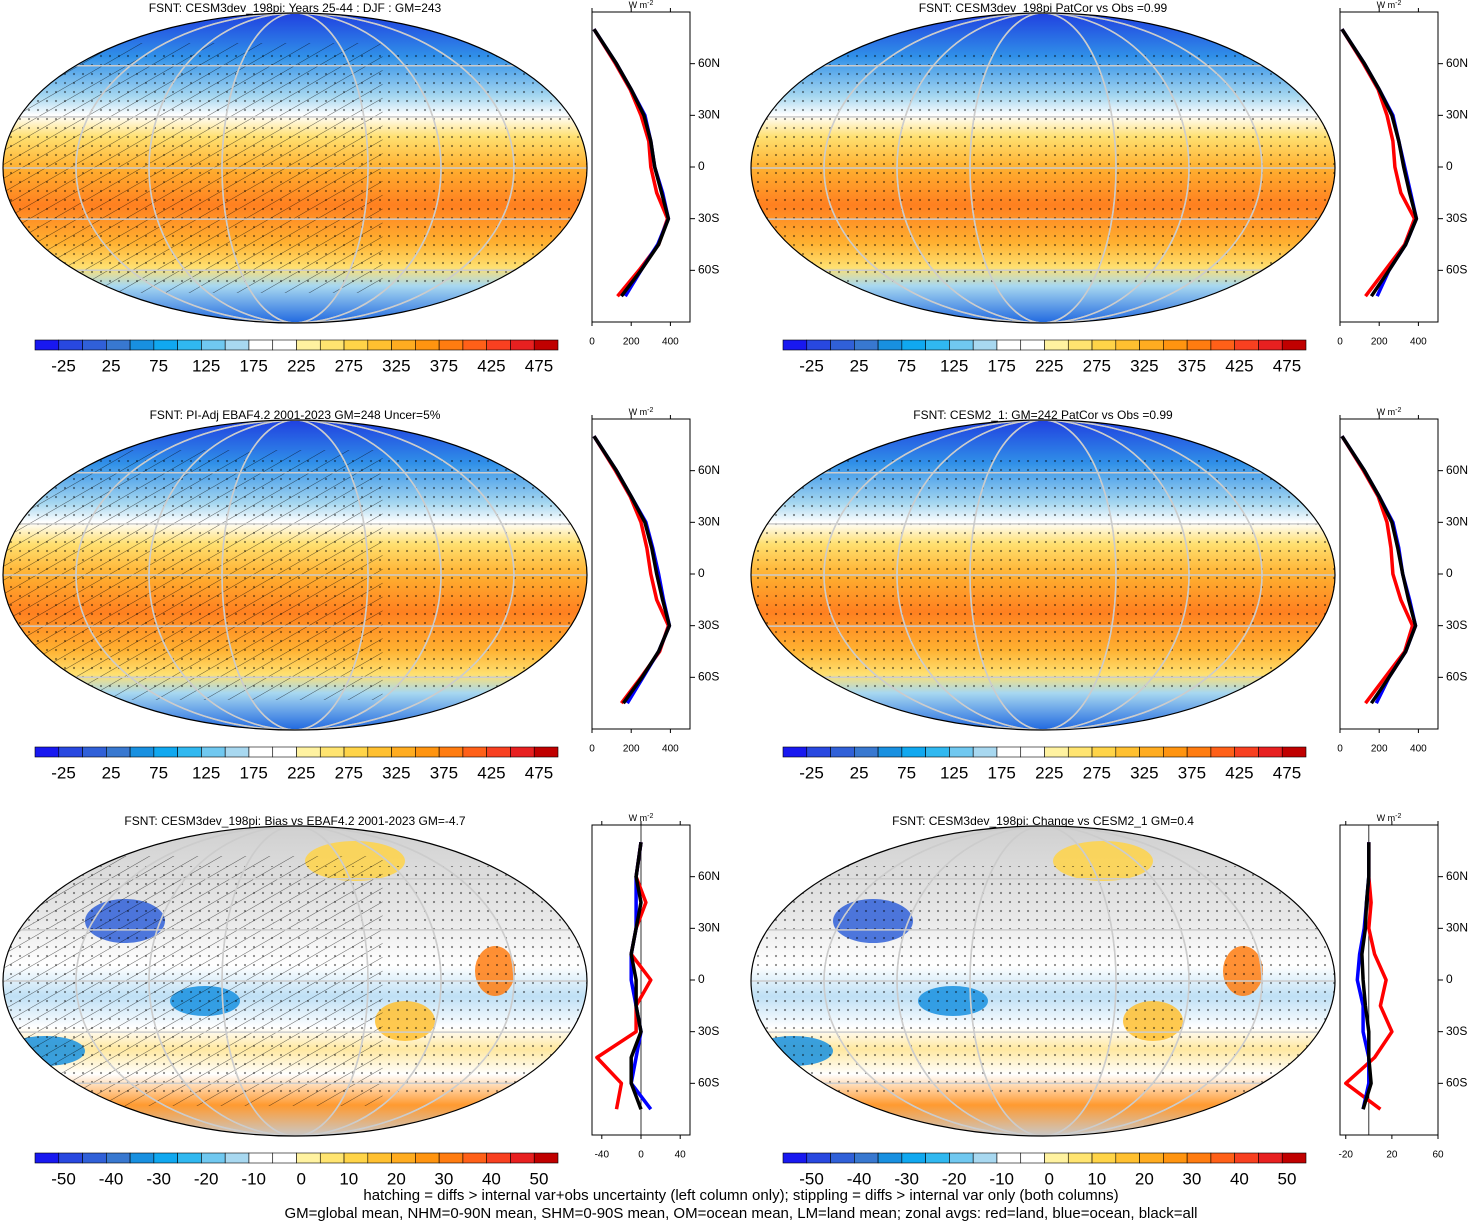  What do you see at coordinates (859, 1178) in the screenshot?
I see `colorbar-label: -40` at bounding box center [859, 1178].